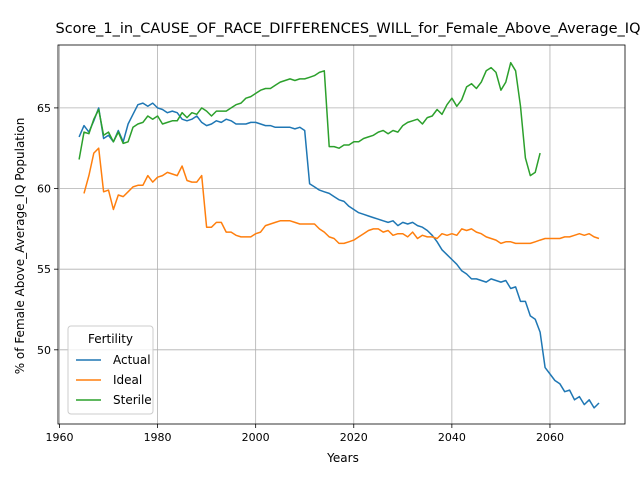 The image size is (640, 480). What do you see at coordinates (132, 400) in the screenshot?
I see `legend-label-sterile: Sterile` at bounding box center [132, 400].